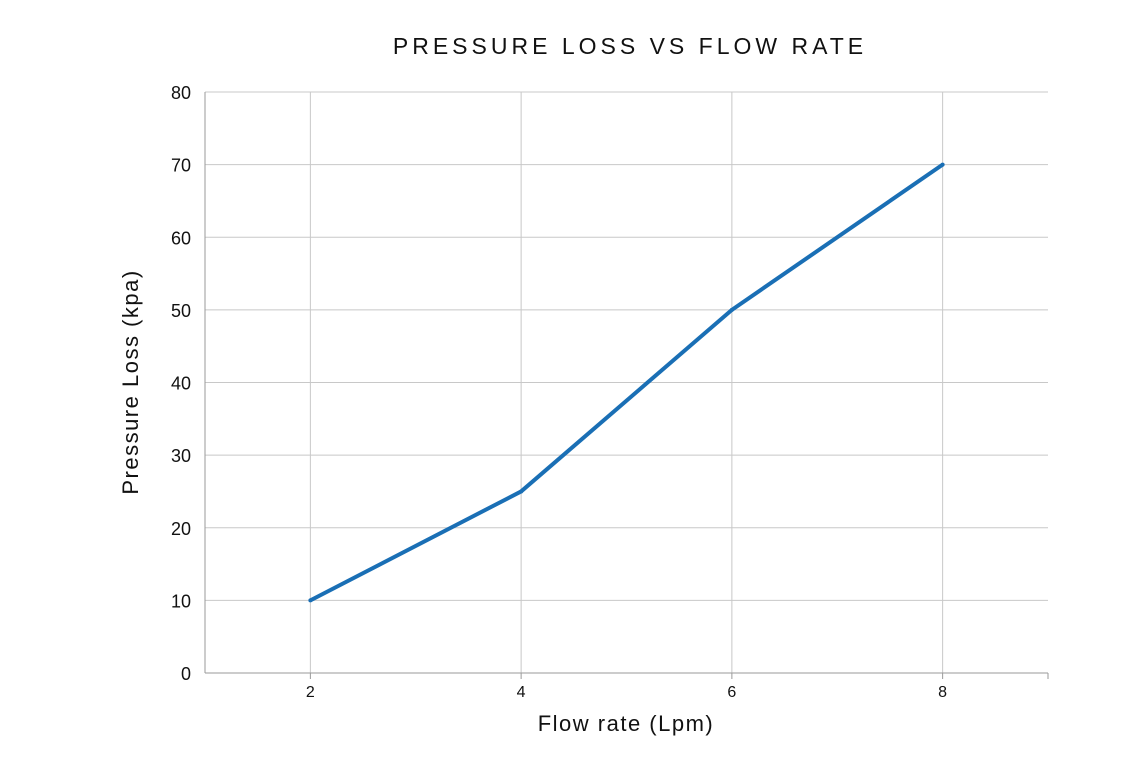 Image resolution: width=1140 pixels, height=760 pixels. Describe the element at coordinates (310, 692) in the screenshot. I see `x-tick-label: 2` at that location.